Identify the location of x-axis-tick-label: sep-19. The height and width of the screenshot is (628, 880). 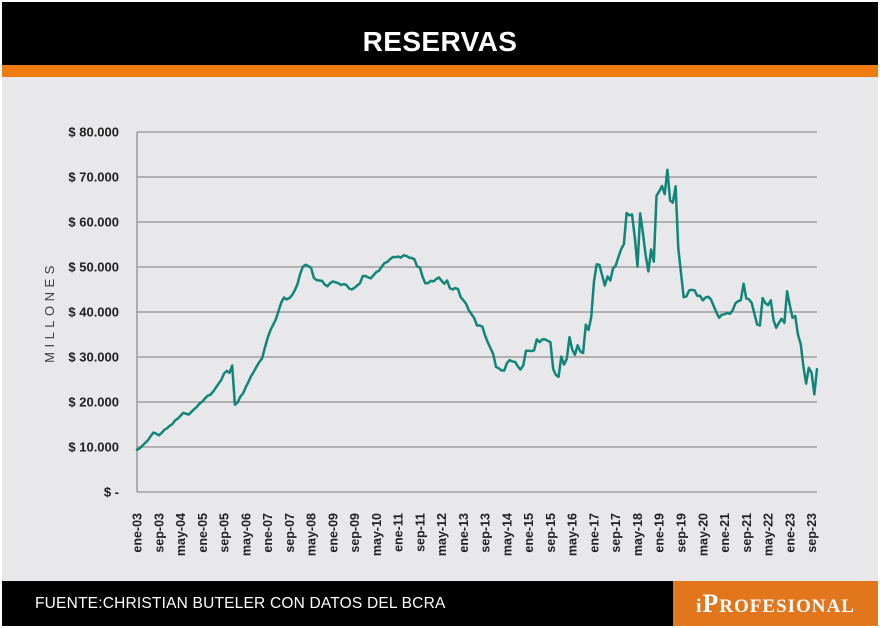
(682, 533).